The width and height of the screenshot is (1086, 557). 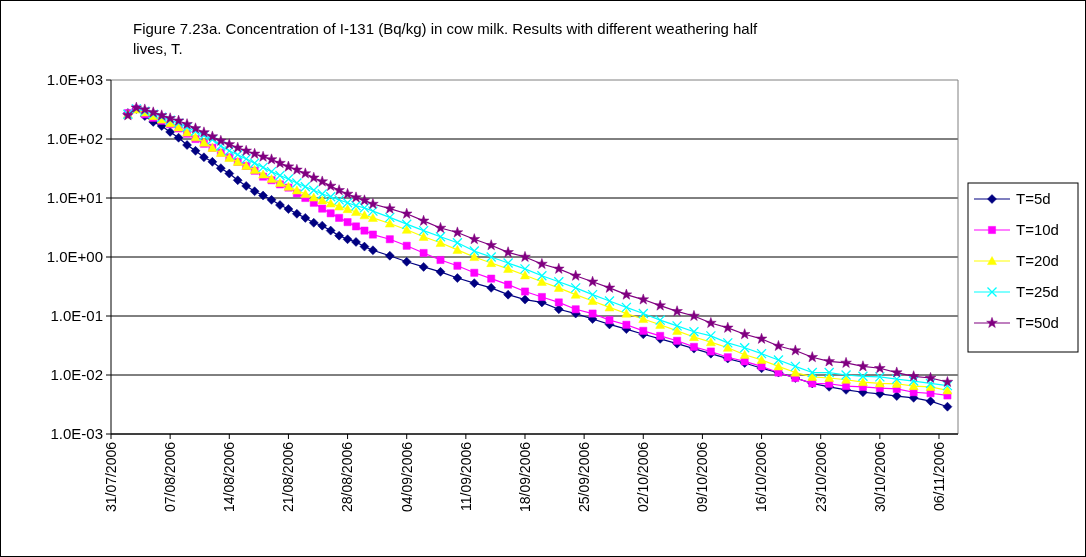 What do you see at coordinates (74, 80) in the screenshot?
I see `y-tick-label: 1.0E+03` at bounding box center [74, 80].